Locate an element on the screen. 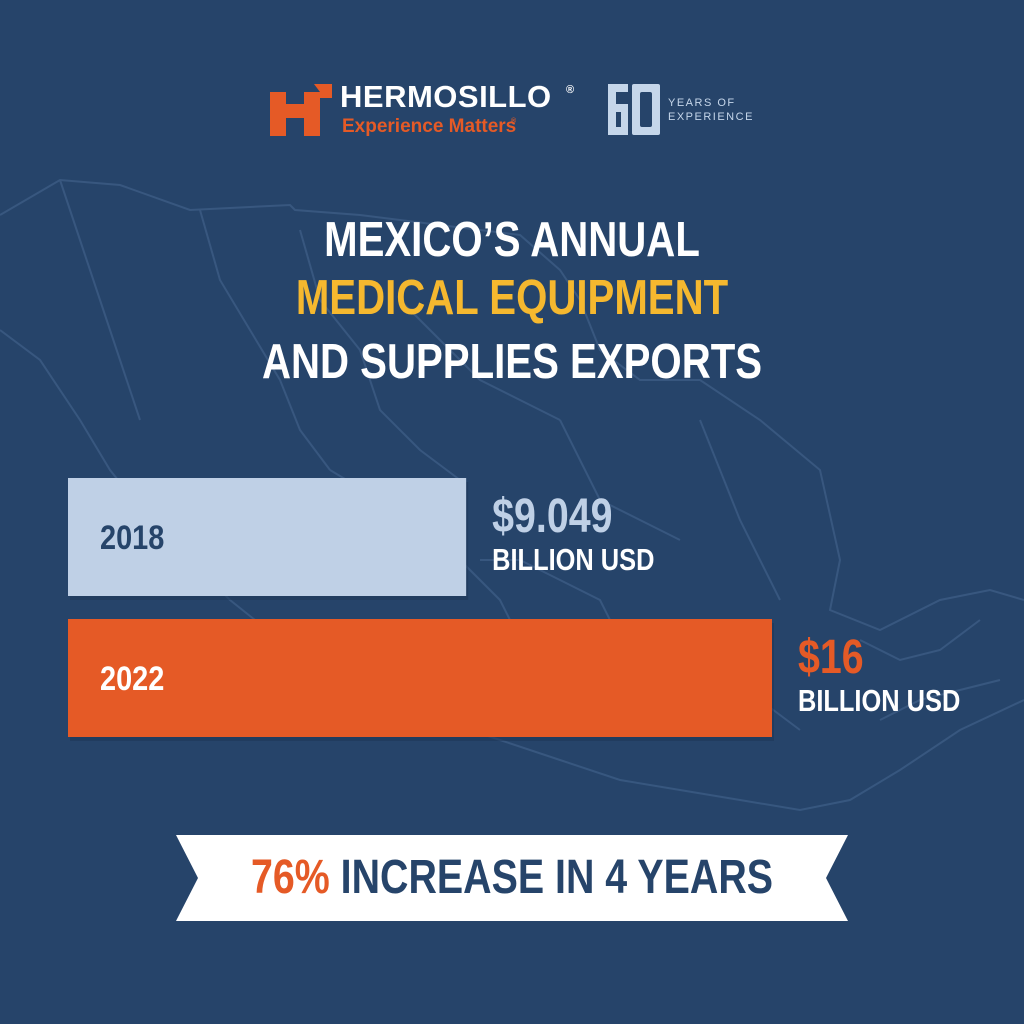 This screenshot has width=1024, height=1024. banner-ribbon is located at coordinates (512, 878).